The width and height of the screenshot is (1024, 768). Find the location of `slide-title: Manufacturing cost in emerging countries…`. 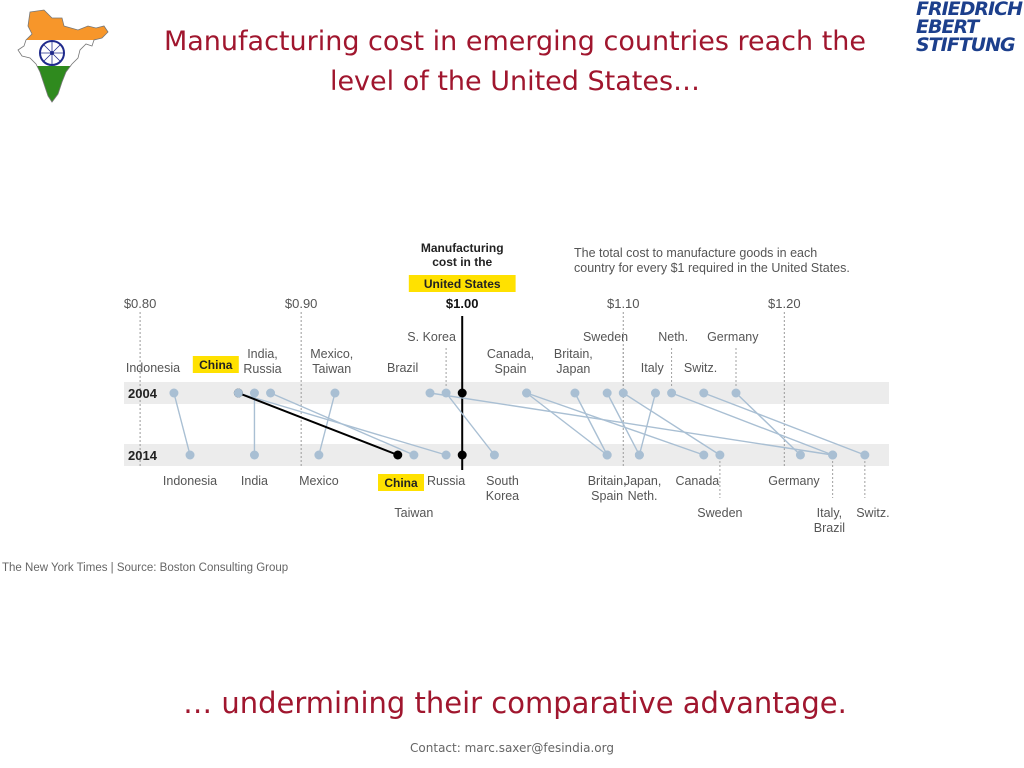

slide-title: Manufacturing cost in emerging countries… is located at coordinates (515, 62).